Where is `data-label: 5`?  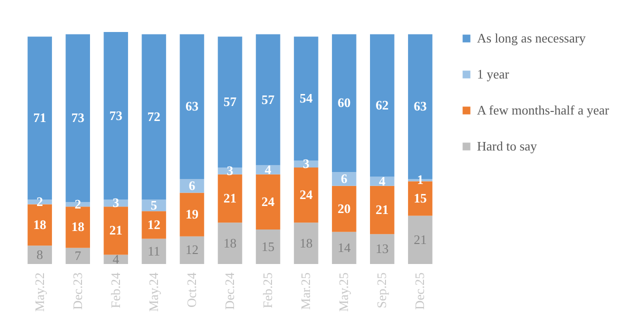
data-label: 5 is located at coordinates (154, 204).